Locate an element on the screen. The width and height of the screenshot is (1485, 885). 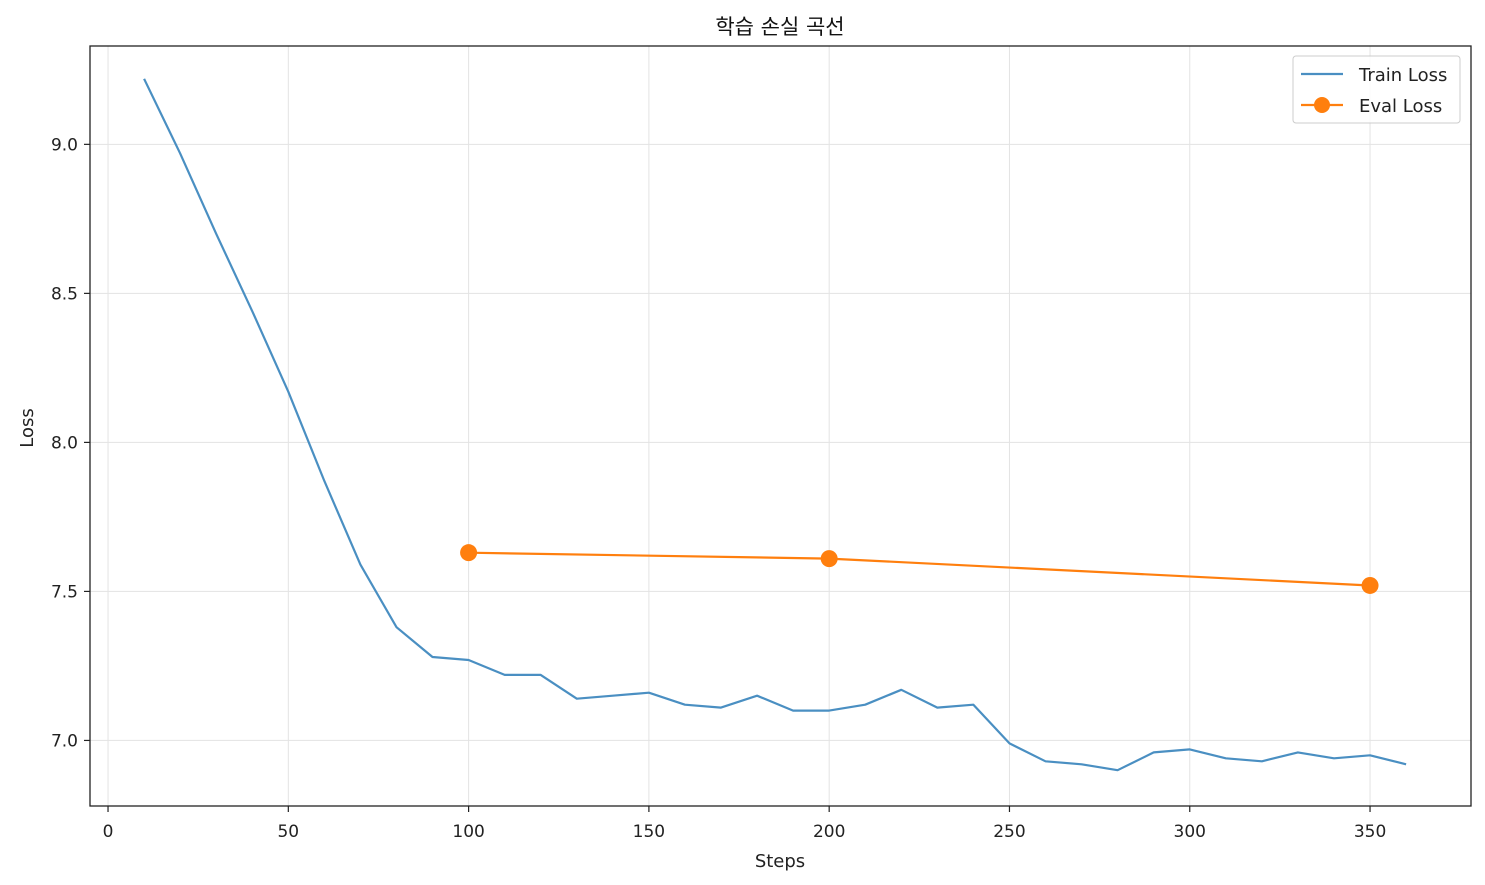
legend: Train Loss Eval Loss is located at coordinates (1376, 89).